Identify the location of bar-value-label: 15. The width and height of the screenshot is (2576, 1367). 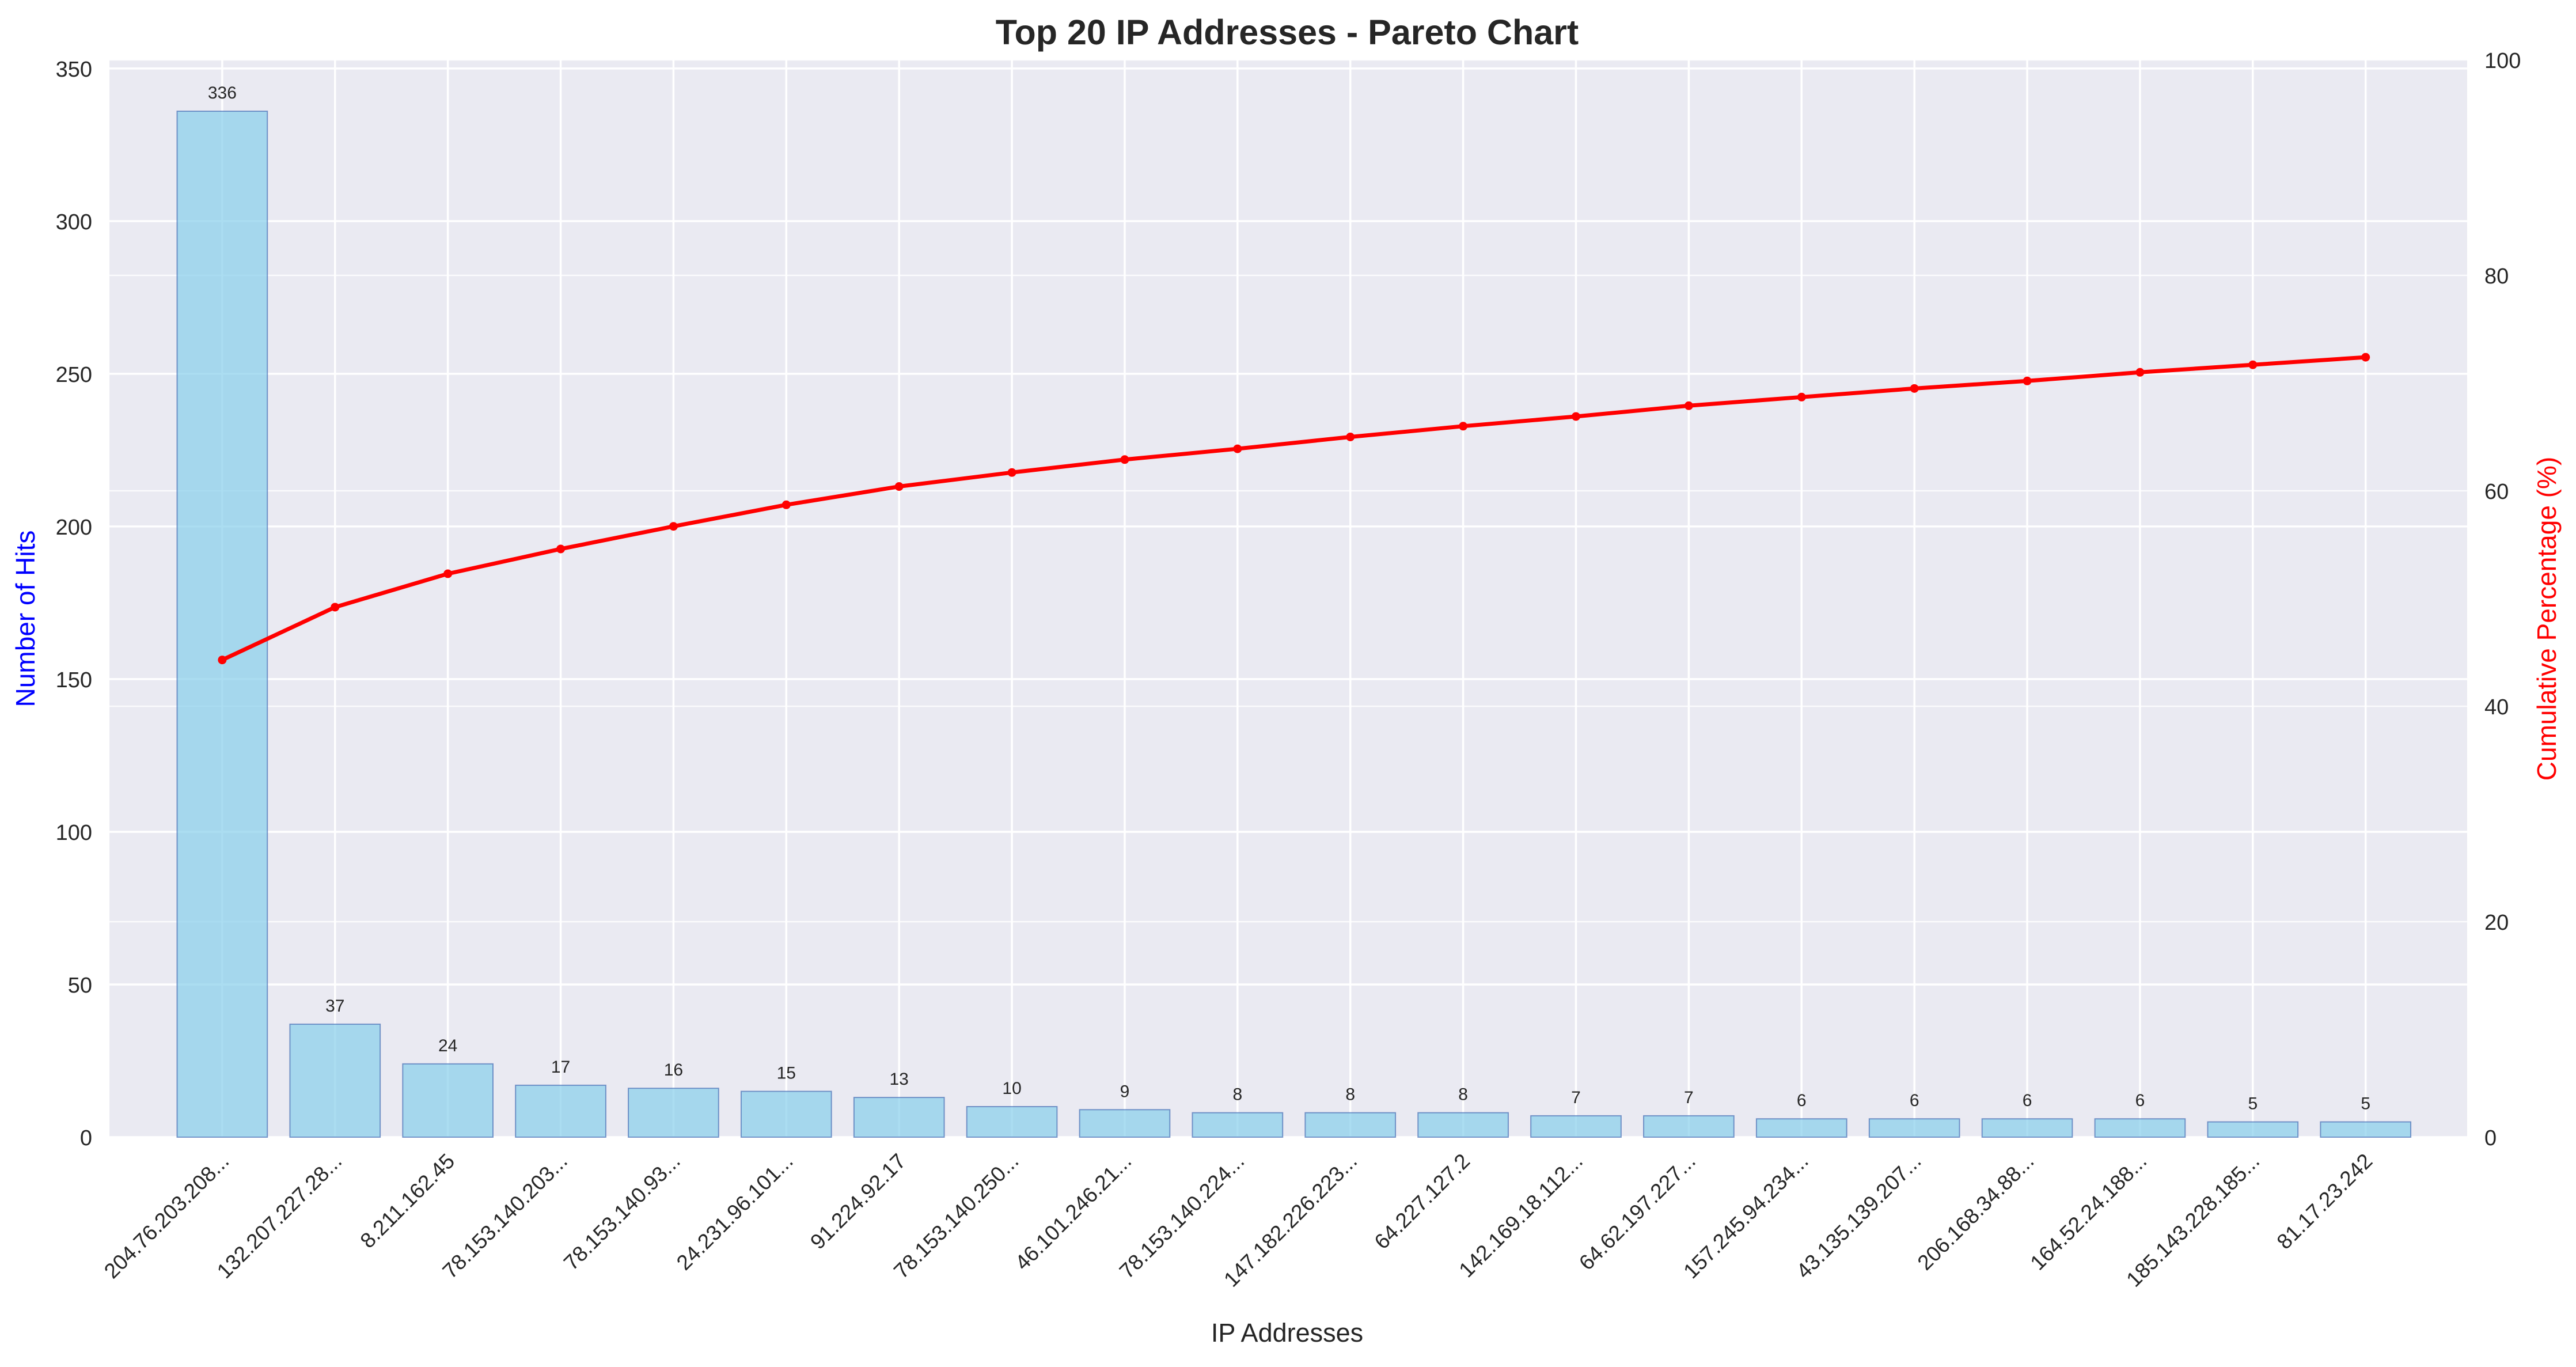
(786, 1072).